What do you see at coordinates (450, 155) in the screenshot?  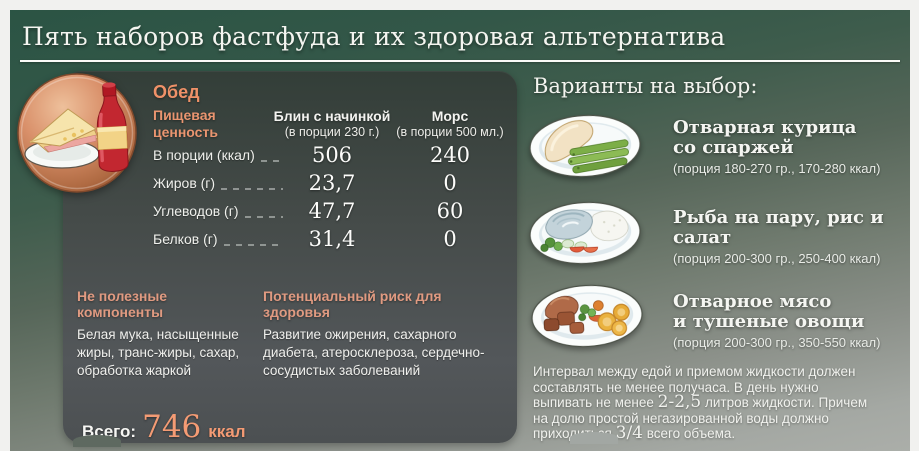 I see `row-value-mors: 240` at bounding box center [450, 155].